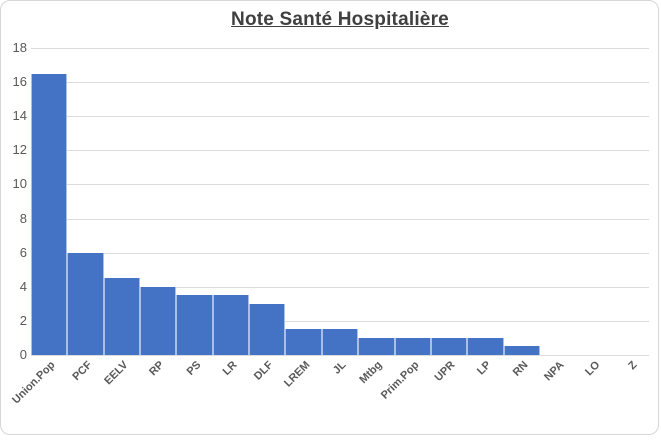 Image resolution: width=661 pixels, height=445 pixels. Describe the element at coordinates (19, 82) in the screenshot. I see `y-tick-label-16: 16` at that location.